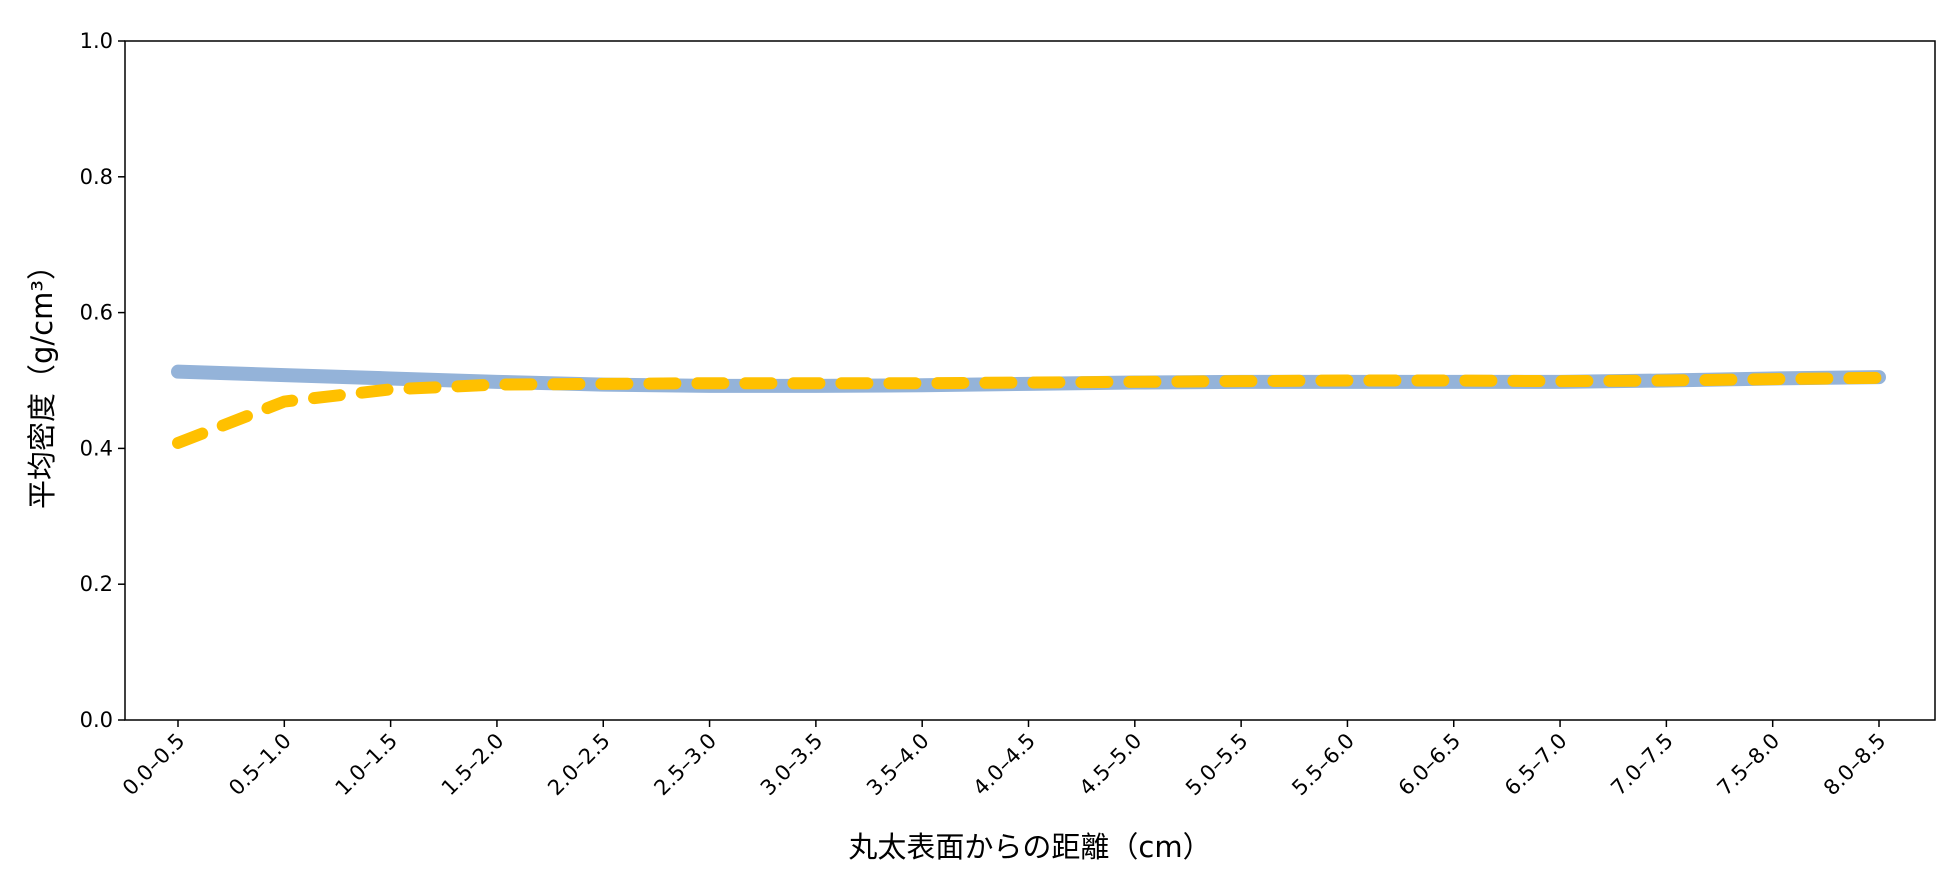  I want to click on x-tick-label: 4.0–4.5, so click(1004, 765).